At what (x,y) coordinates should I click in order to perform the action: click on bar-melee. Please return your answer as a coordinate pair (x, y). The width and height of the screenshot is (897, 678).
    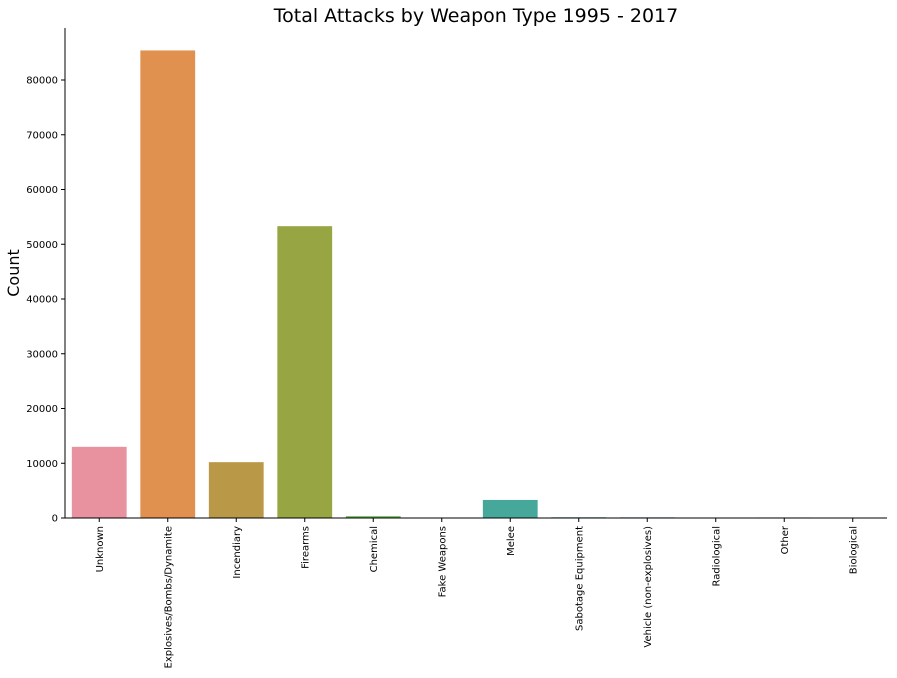
    Looking at the image, I should click on (510, 509).